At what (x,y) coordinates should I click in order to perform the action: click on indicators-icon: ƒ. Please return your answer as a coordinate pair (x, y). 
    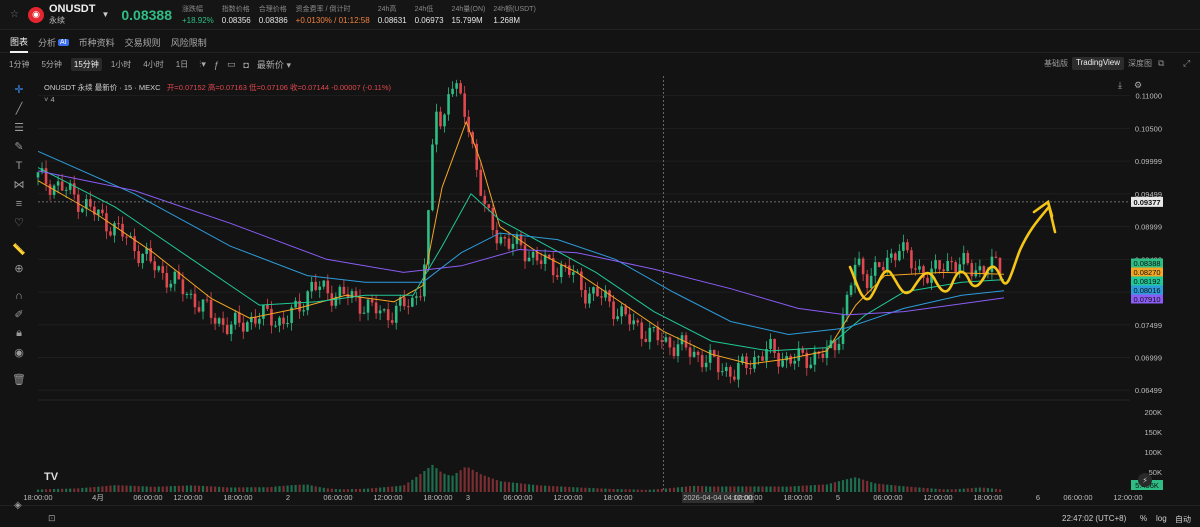
    Looking at the image, I should click on (216, 64).